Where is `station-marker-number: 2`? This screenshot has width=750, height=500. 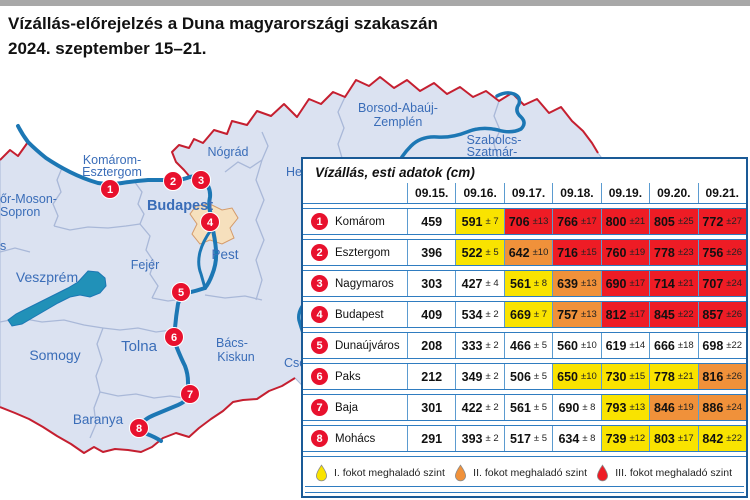
station-marker-number: 2 is located at coordinates (173, 182).